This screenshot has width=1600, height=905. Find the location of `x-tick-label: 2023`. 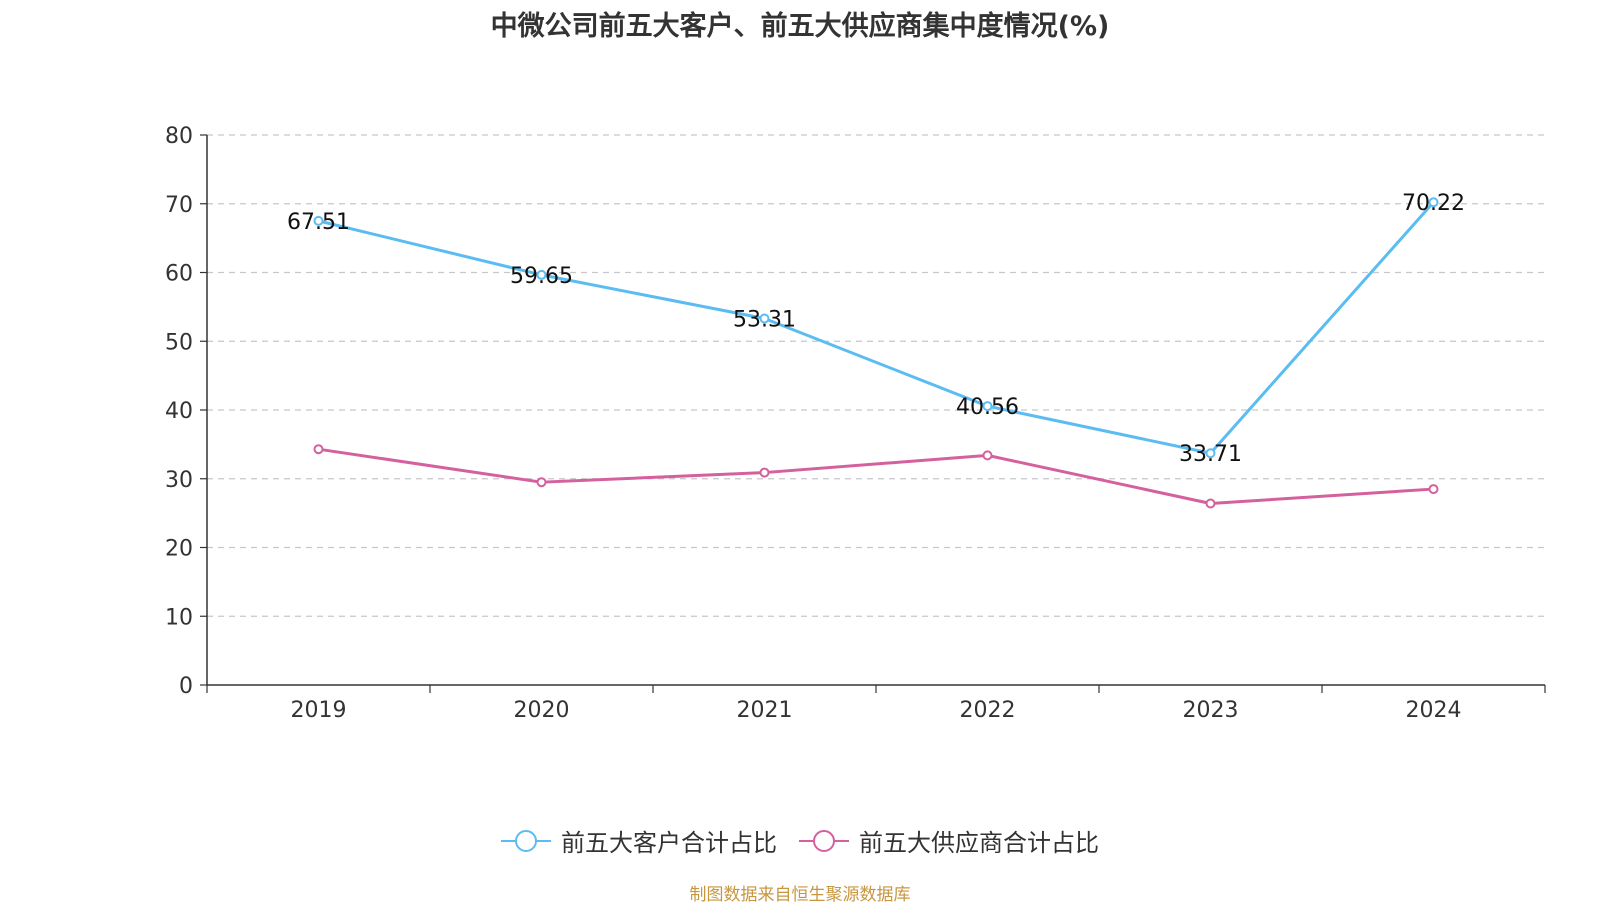

x-tick-label: 2023 is located at coordinates (1211, 710).